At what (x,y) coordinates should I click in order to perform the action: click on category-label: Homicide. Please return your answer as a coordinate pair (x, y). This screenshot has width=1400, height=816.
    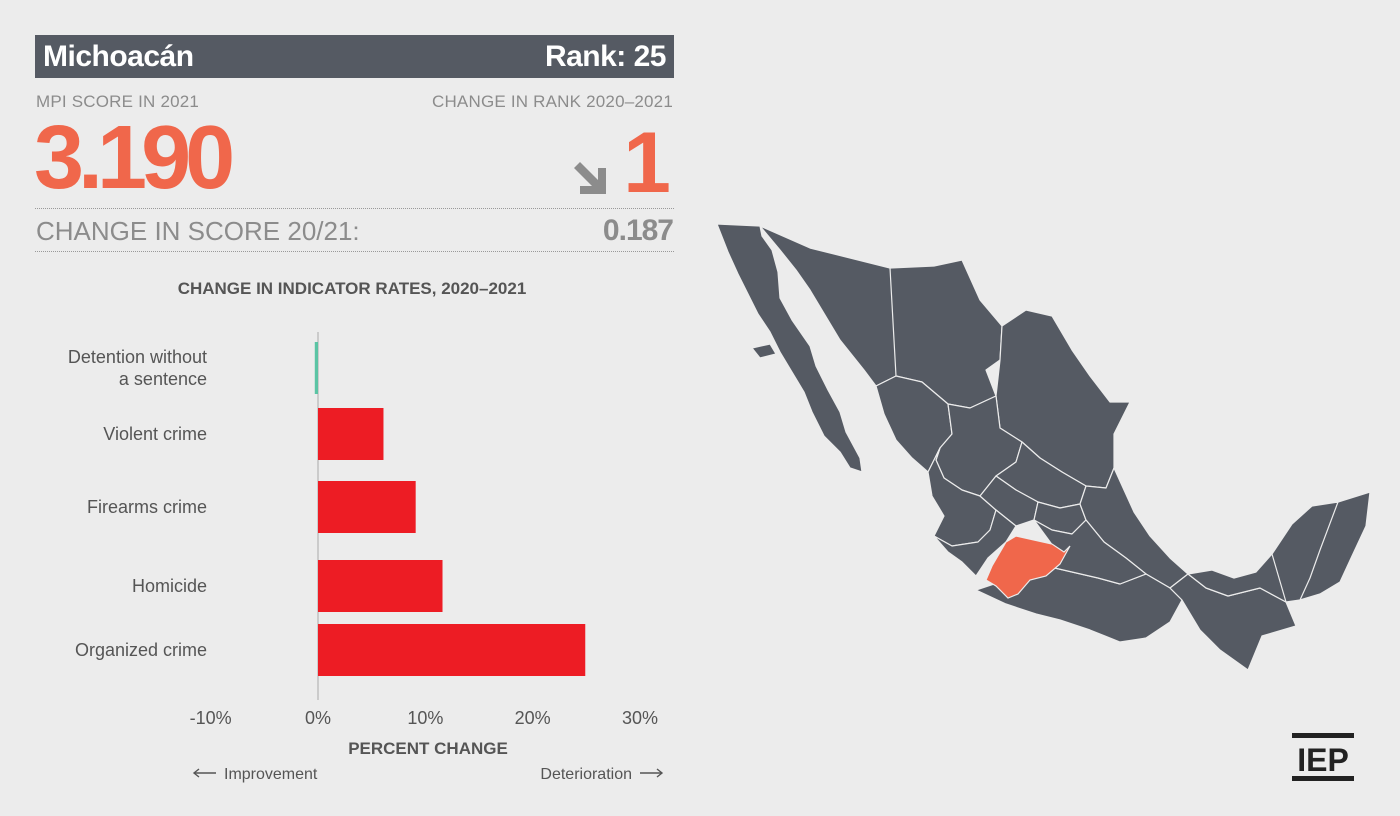
    Looking at the image, I should click on (169, 586).